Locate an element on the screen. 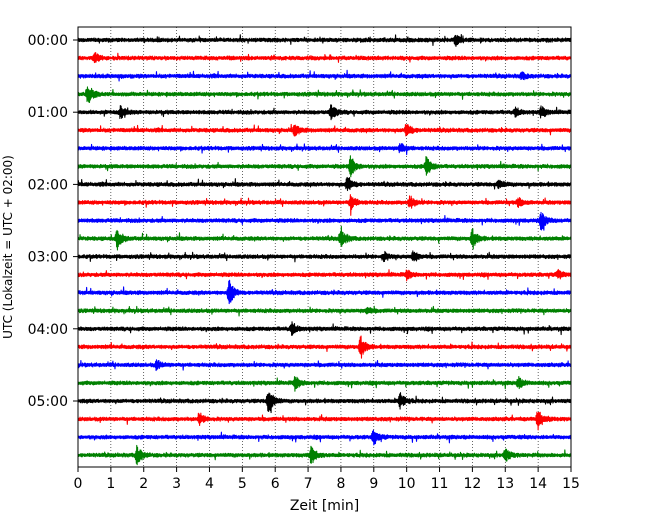 Image resolution: width=650 pixels, height=520 pixels. x-tick-label: 0 is located at coordinates (78, 484).